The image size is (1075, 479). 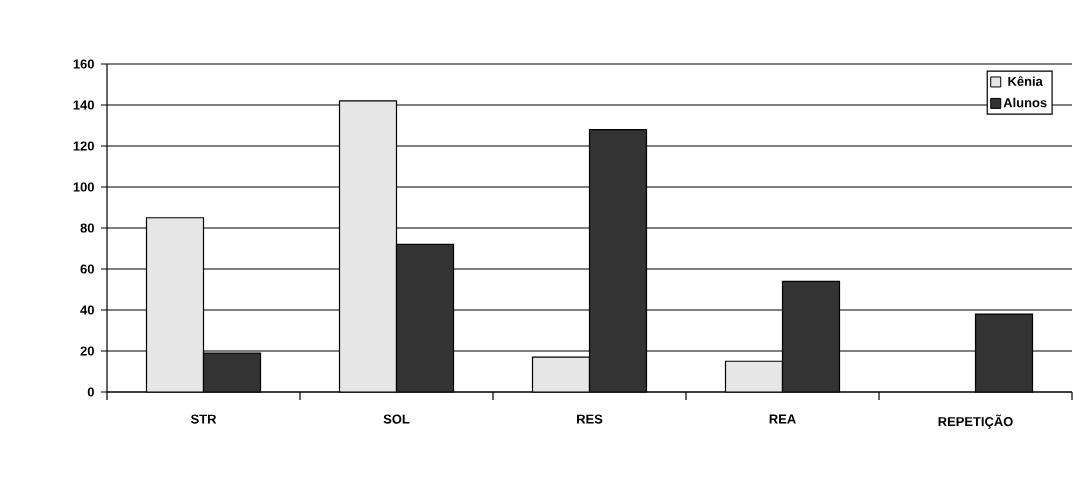 What do you see at coordinates (83, 187) in the screenshot?
I see `y-tick-label: 100` at bounding box center [83, 187].